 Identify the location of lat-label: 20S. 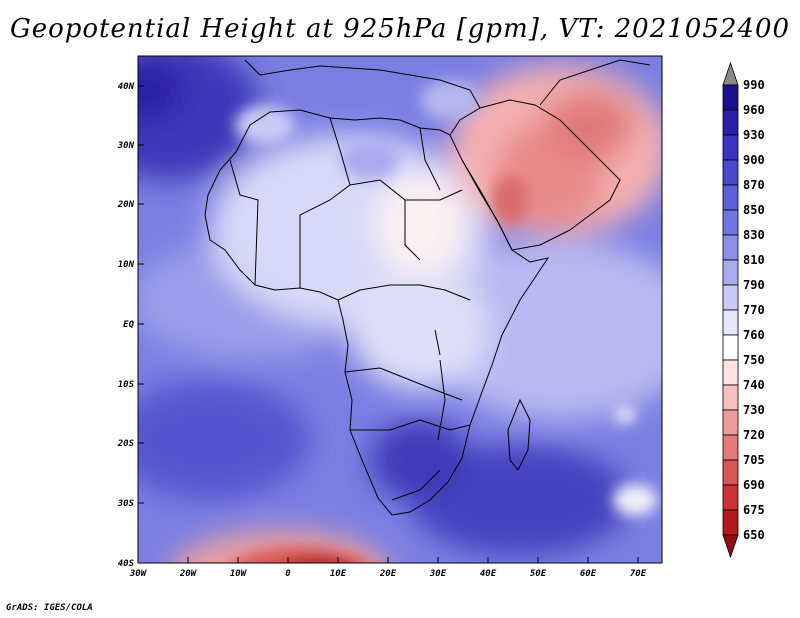
(126, 444).